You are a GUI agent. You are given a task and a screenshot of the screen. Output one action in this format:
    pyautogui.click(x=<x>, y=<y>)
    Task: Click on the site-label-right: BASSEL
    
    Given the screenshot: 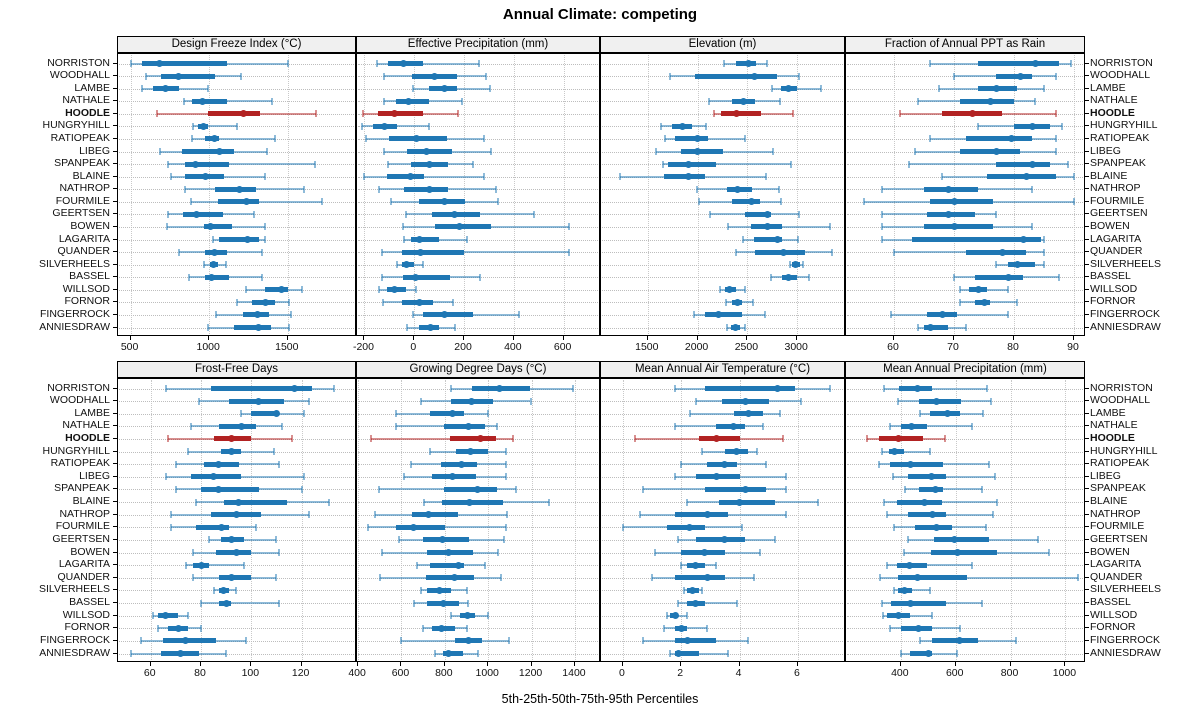 What is the action you would take?
    pyautogui.click(x=1110, y=276)
    